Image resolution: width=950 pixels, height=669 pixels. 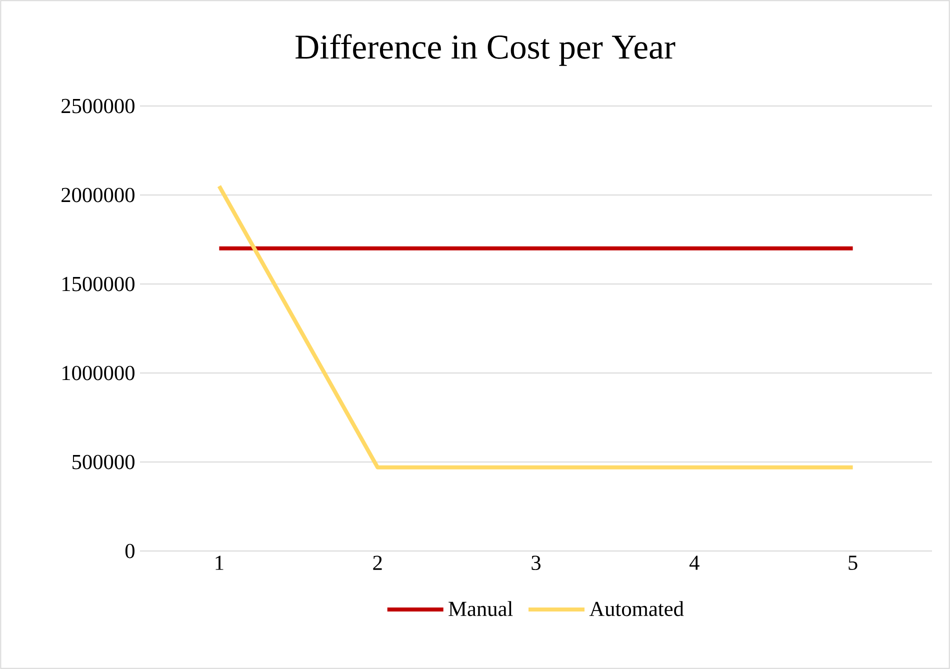 What do you see at coordinates (480, 608) in the screenshot?
I see `legend-label: Manual` at bounding box center [480, 608].